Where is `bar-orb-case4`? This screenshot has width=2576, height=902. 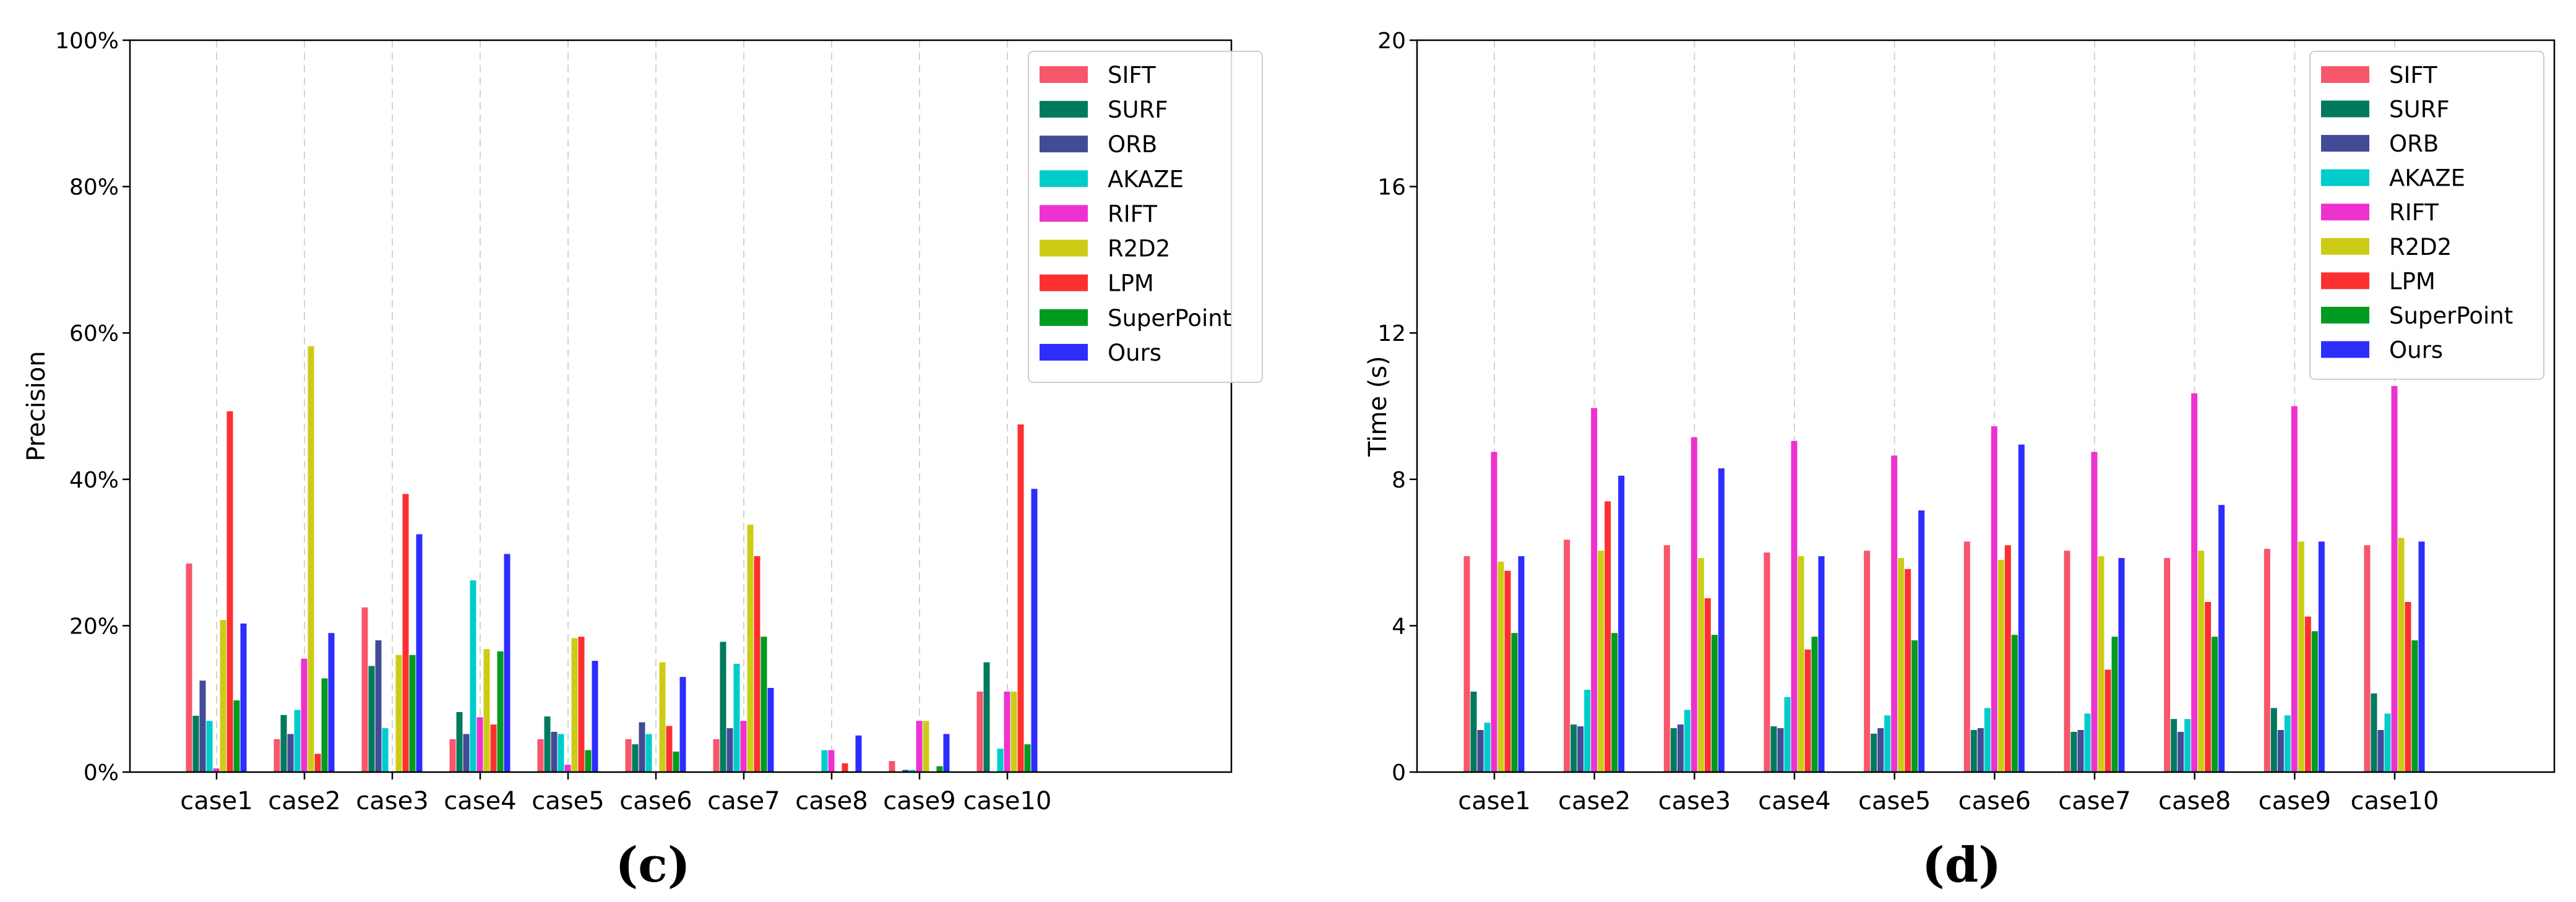 bar-orb-case4 is located at coordinates (1780, 750).